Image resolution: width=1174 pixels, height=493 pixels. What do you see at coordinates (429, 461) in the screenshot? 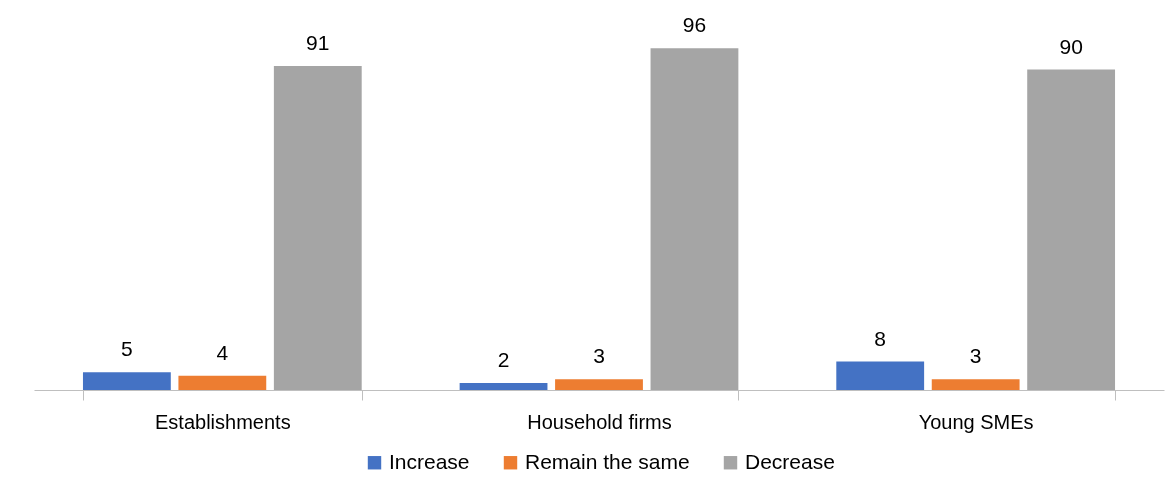
I see `legend-label: Increase` at bounding box center [429, 461].